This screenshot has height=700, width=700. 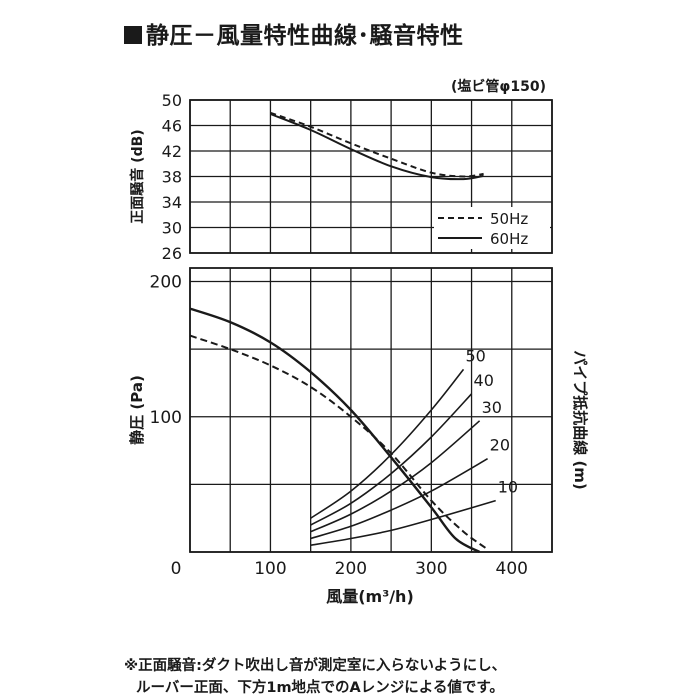 I want to click on noise-y-tick-label: 42, so click(x=172, y=151).